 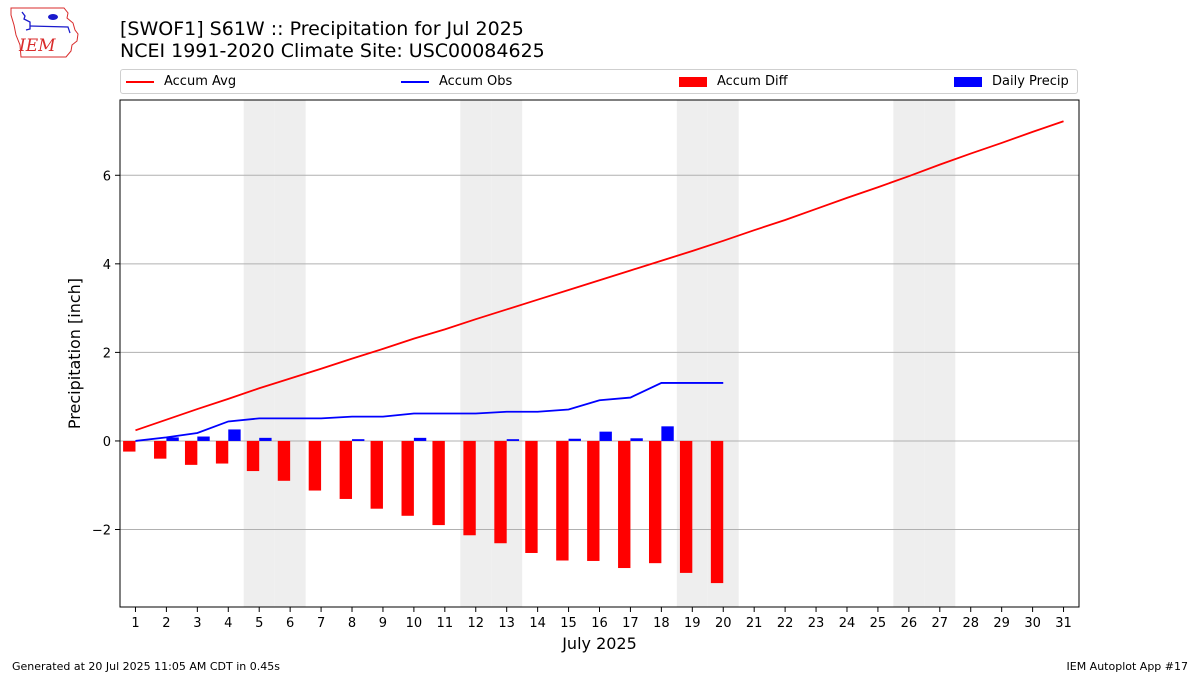 I want to click on x-tick-label: 15, so click(x=568, y=623).